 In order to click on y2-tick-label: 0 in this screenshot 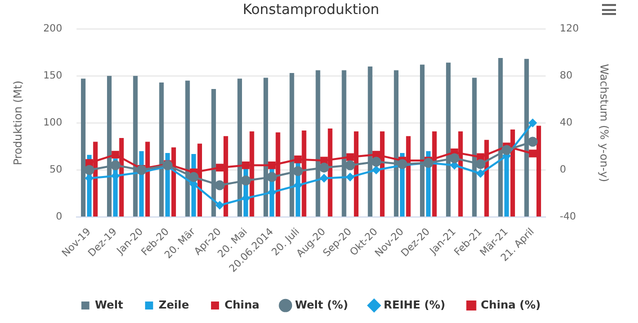, I will do `click(563, 170)`.